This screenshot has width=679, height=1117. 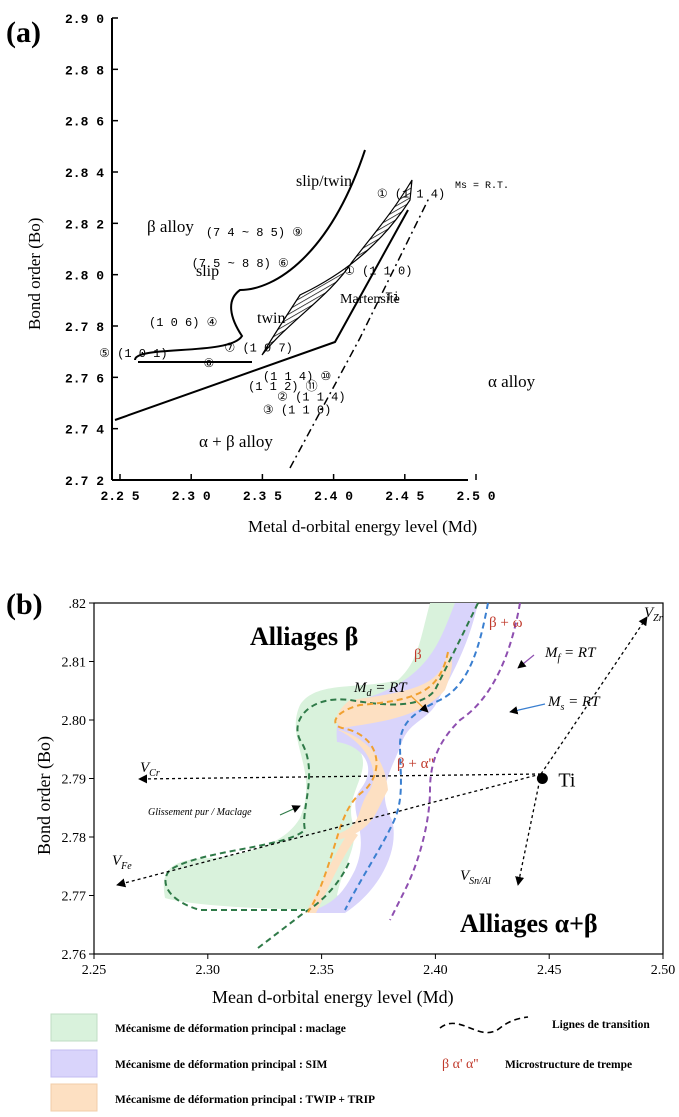 What do you see at coordinates (44, 795) in the screenshot?
I see `panel-b-y-axis-title: Bond order (Bo)` at bounding box center [44, 795].